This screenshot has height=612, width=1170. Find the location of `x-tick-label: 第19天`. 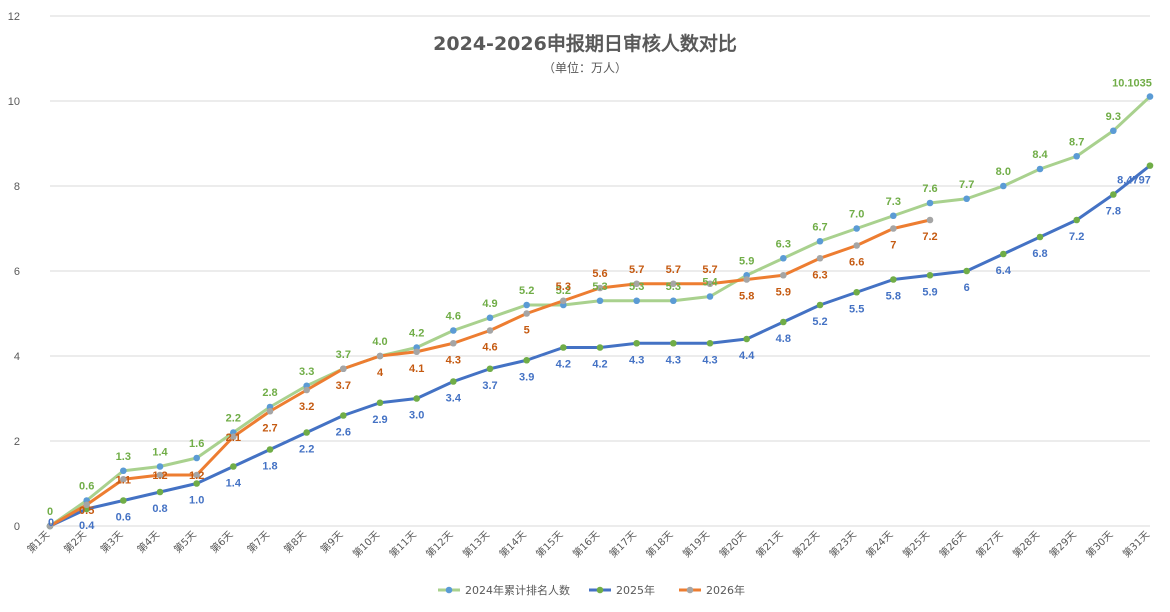

x-tick-label: 第19天 is located at coordinates (696, 544).